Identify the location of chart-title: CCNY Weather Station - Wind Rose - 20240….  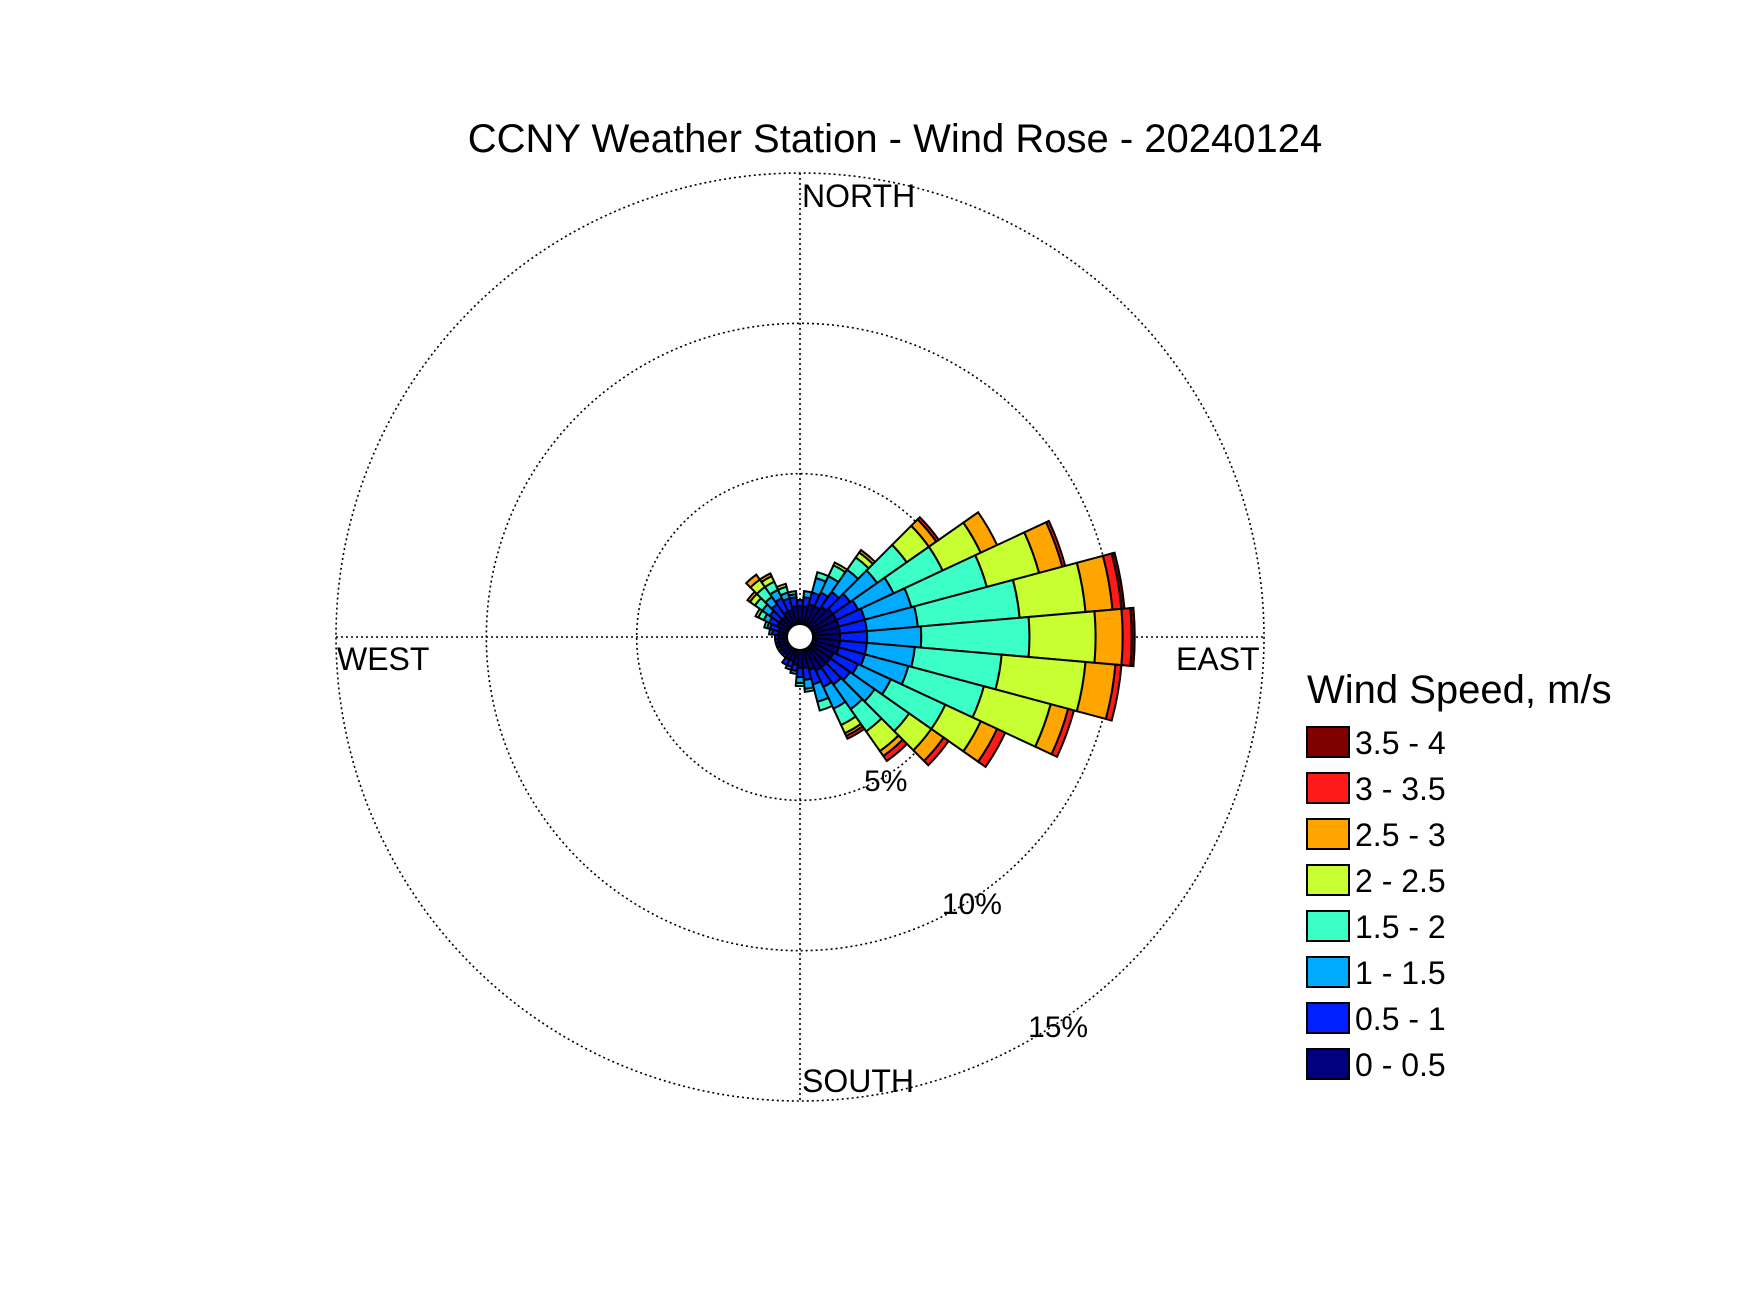
(895, 139).